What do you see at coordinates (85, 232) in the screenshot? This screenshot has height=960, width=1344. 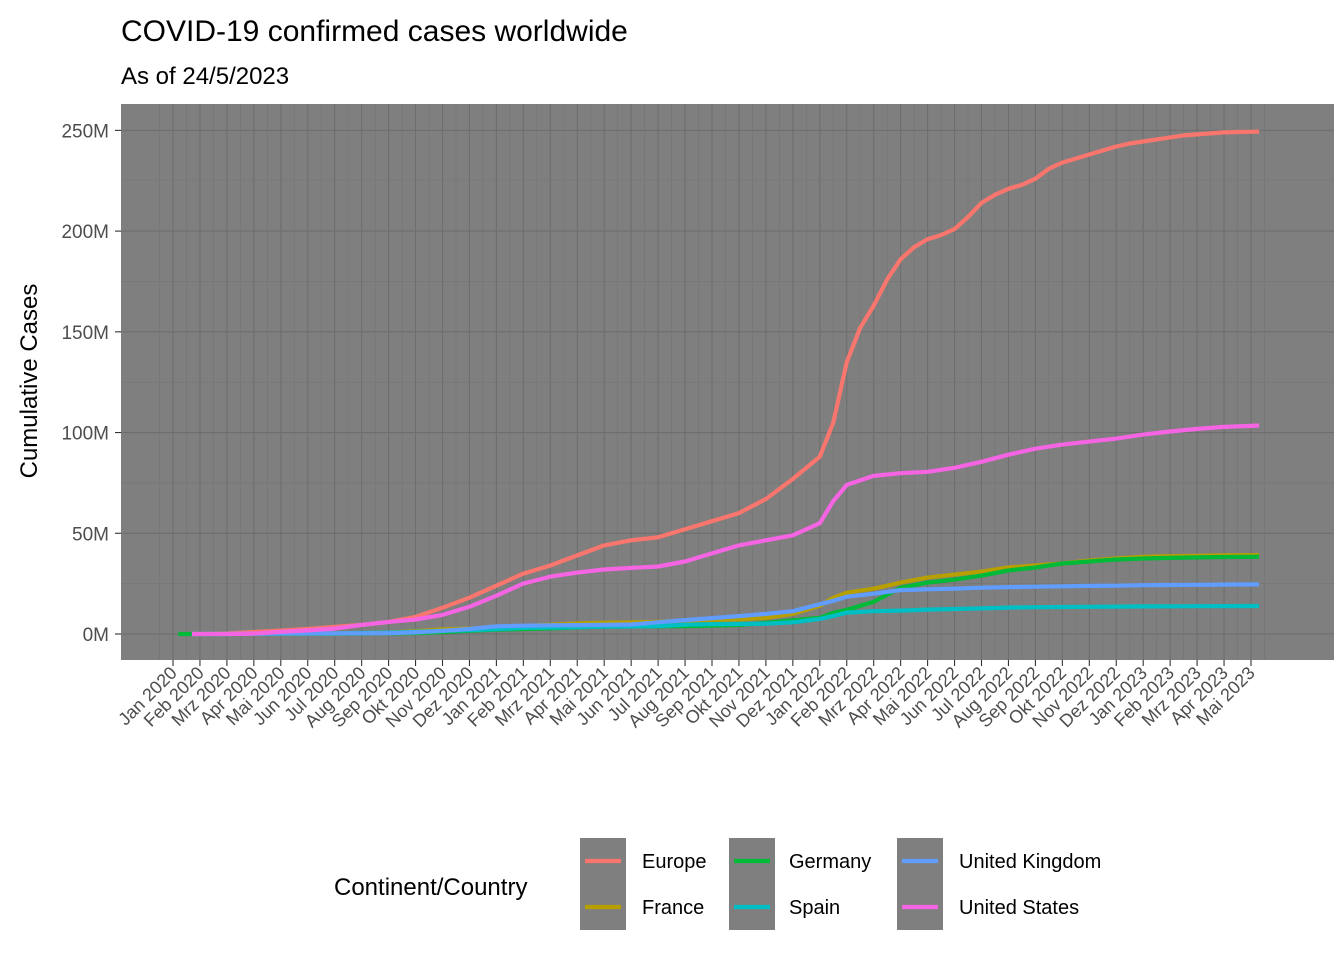 I see `y-tick-label: 200M` at bounding box center [85, 232].